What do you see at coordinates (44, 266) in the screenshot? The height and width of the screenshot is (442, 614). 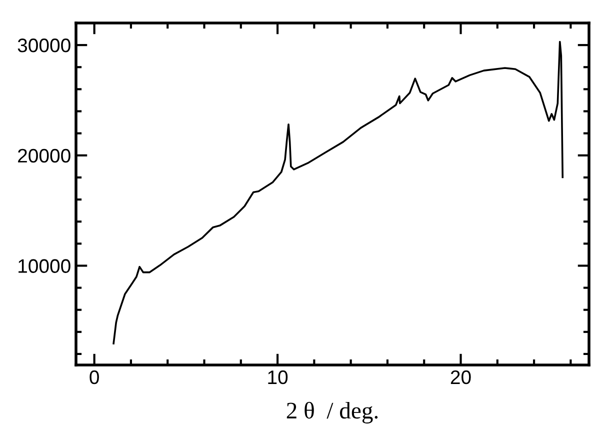 I see `y-tick-label: 10000` at bounding box center [44, 266].